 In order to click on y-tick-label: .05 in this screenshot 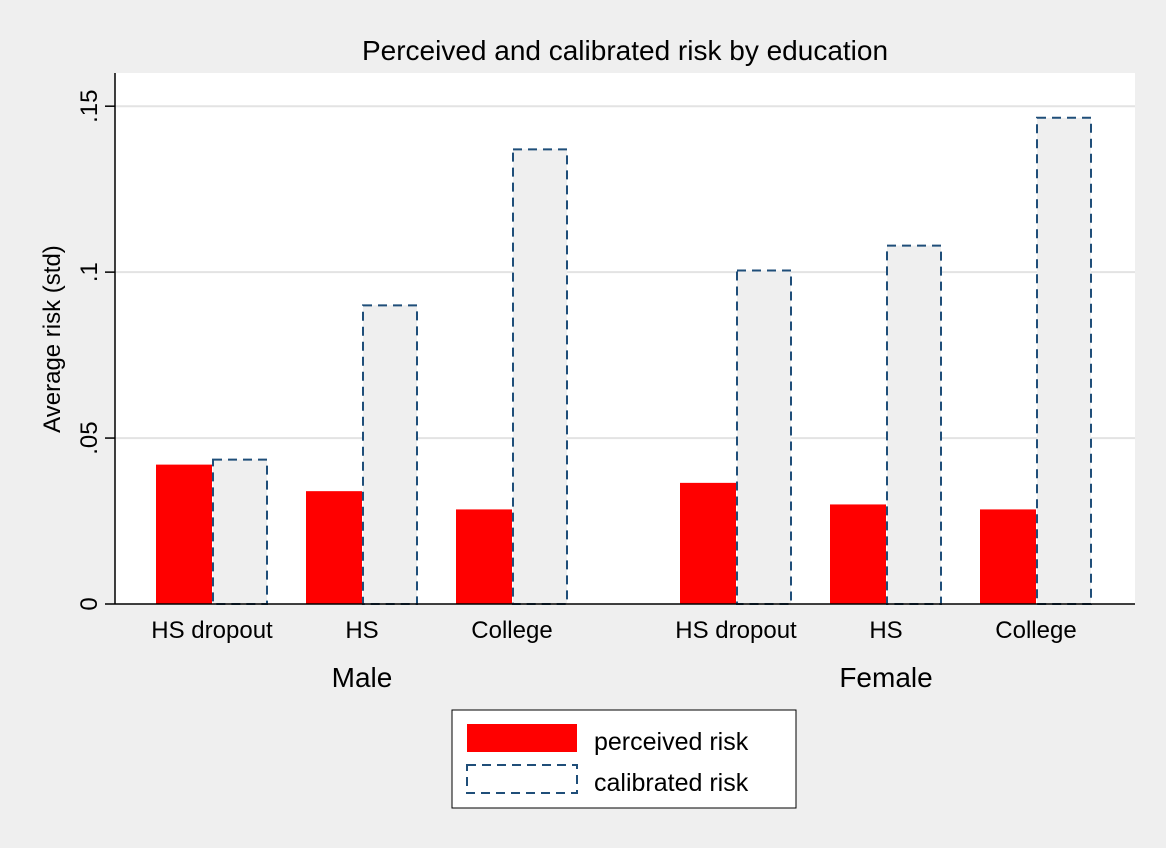, I will do `click(89, 437)`.